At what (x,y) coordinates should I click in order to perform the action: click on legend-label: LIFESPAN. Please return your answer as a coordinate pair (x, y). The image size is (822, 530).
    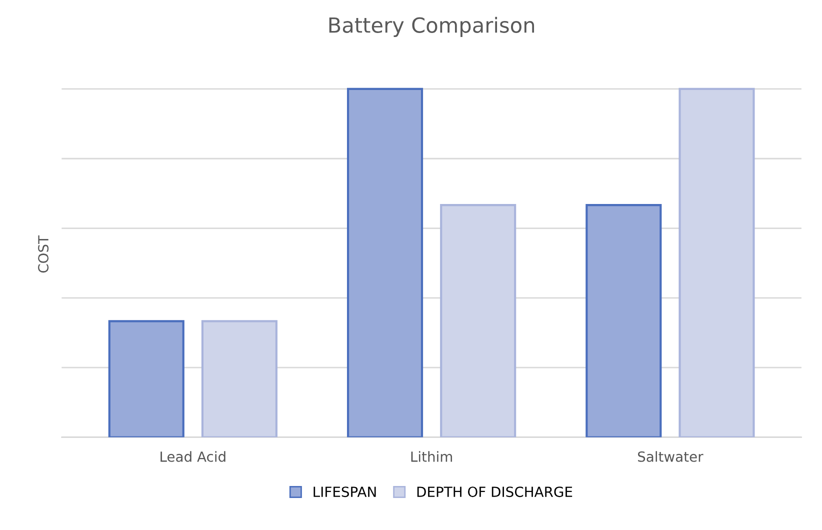
    Looking at the image, I should click on (345, 492).